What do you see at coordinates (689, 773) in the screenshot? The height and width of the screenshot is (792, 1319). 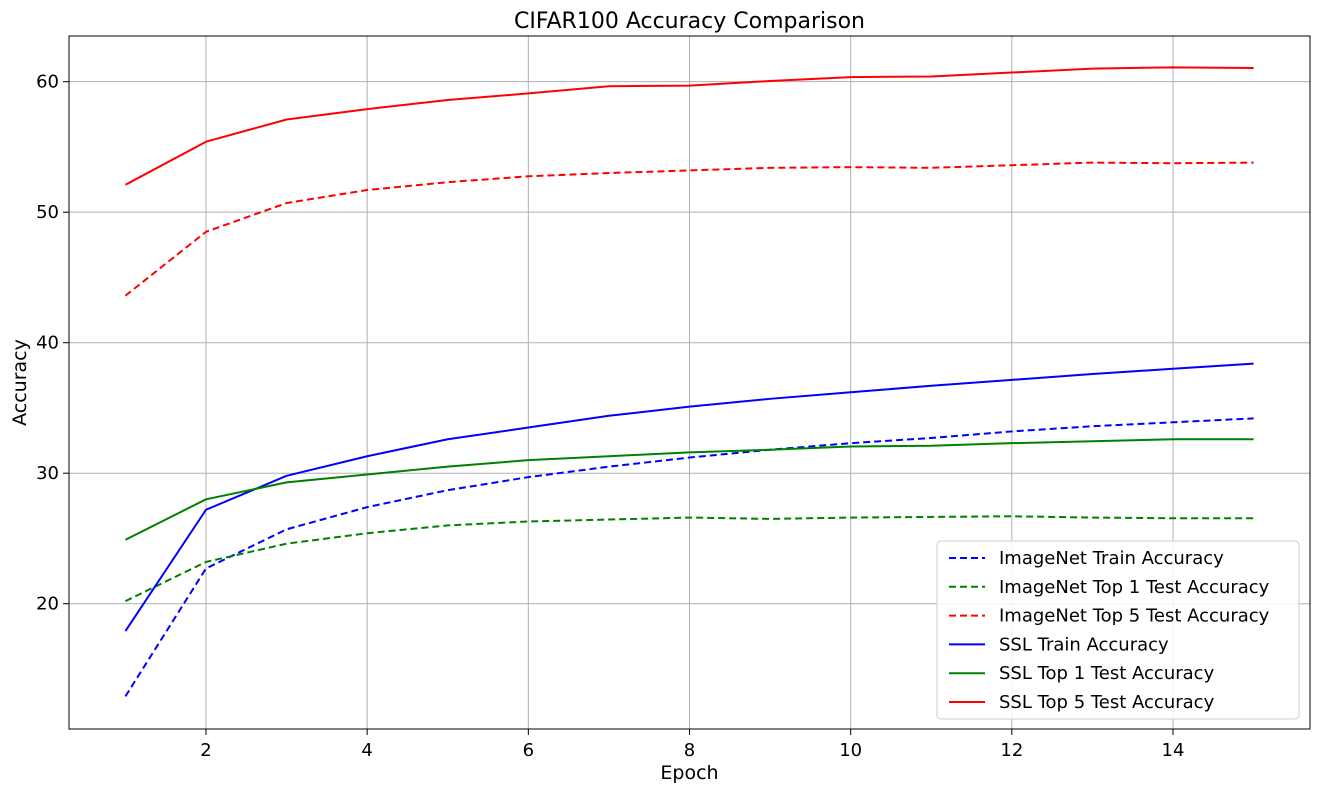 I see `x-axis-label: Epoch` at bounding box center [689, 773].